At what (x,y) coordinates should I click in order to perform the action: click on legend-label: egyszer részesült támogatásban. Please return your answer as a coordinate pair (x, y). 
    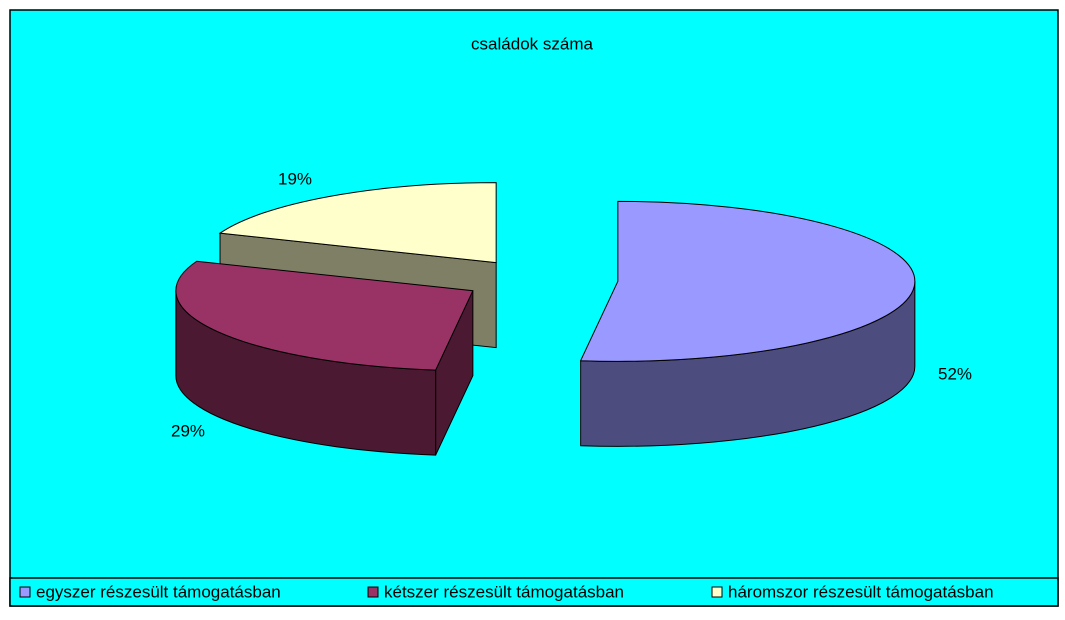
    Looking at the image, I should click on (158, 591).